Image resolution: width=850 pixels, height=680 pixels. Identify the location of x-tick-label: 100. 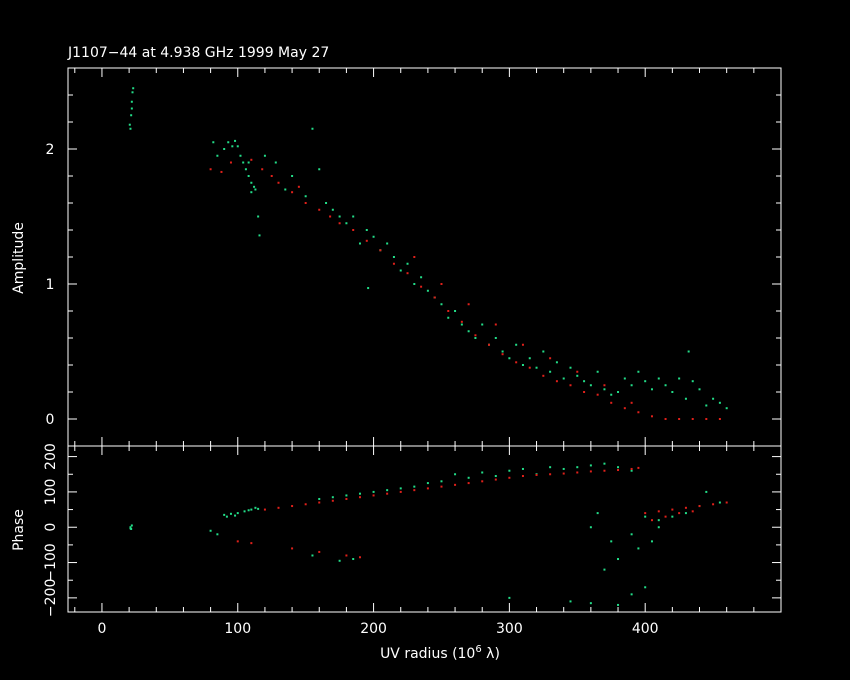
(237, 629).